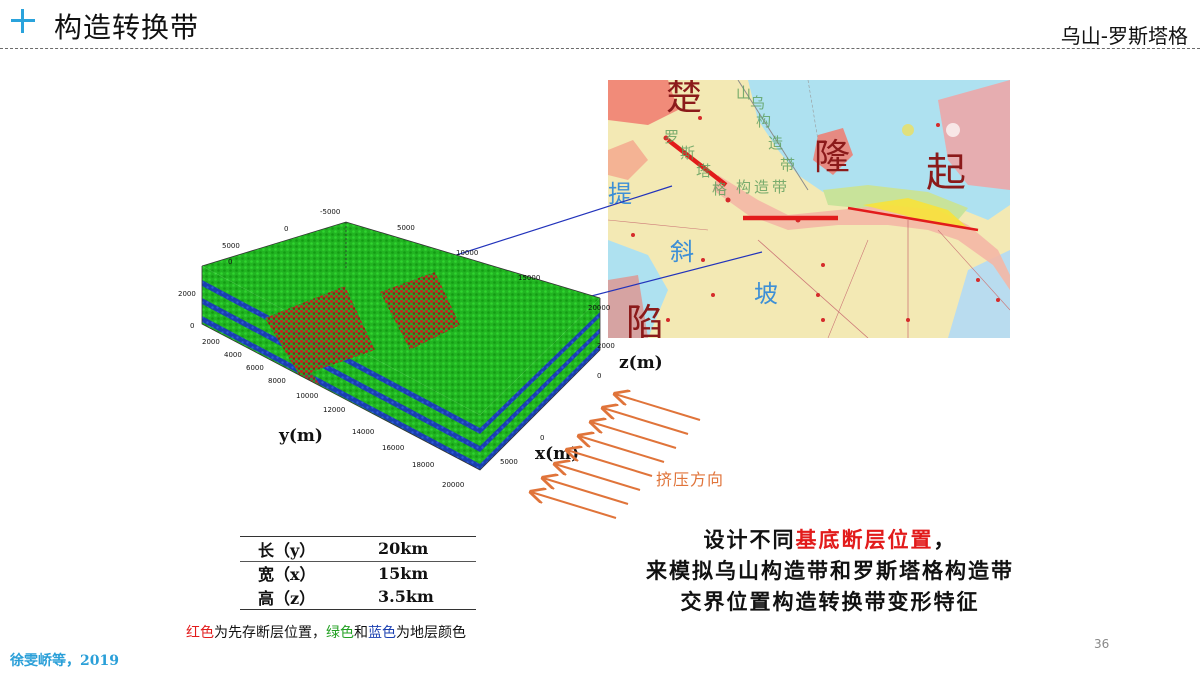 The height and width of the screenshot is (675, 1200). Describe the element at coordinates (606, 346) in the screenshot. I see `right-z-tick-0: 2000` at that location.